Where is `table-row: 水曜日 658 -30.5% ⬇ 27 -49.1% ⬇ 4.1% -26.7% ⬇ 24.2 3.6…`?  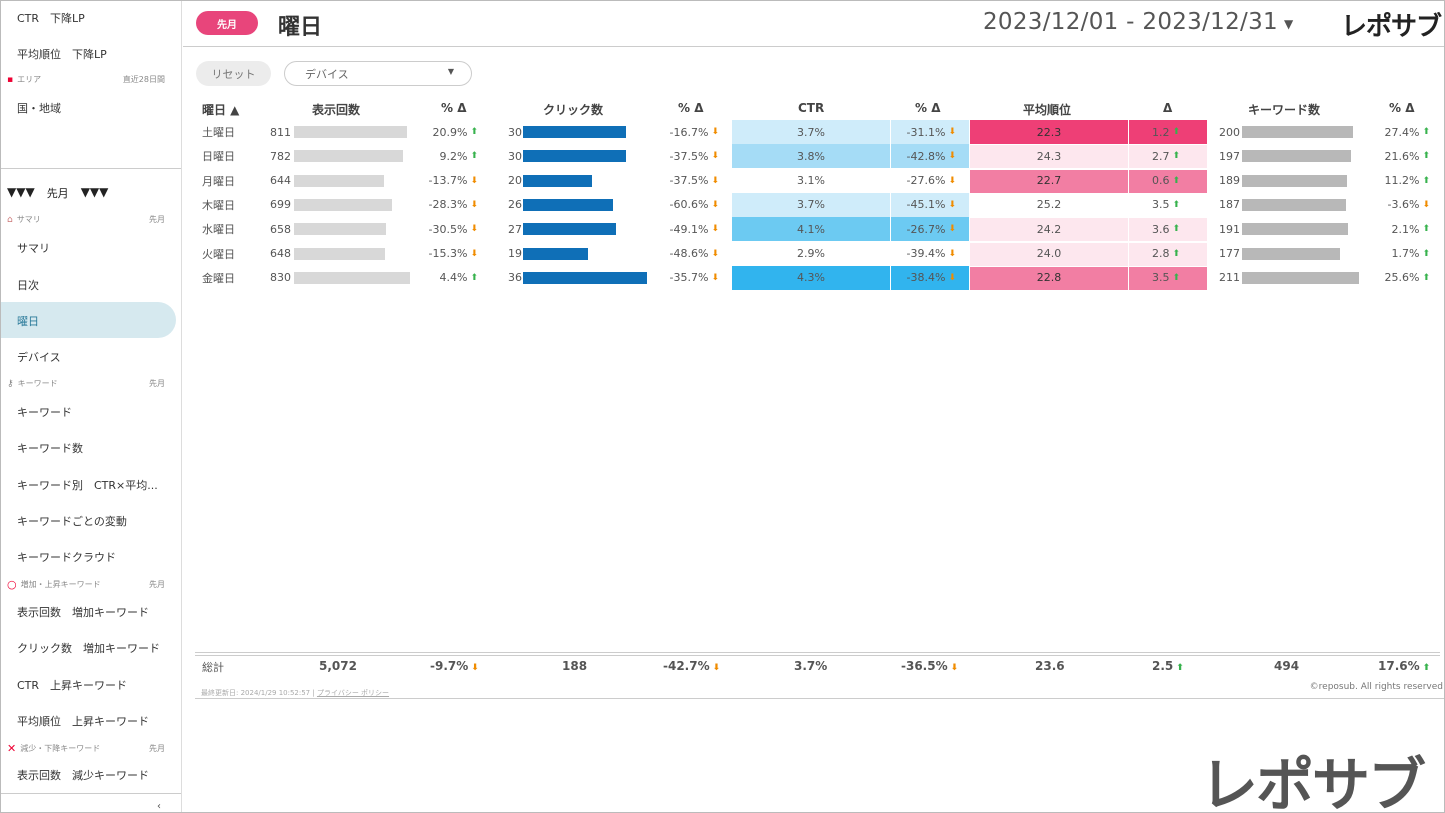
table-row: 水曜日 658 -30.5% ⬇ 27 -49.1% ⬇ 4.1% -26.7% ⬇ 24.2 3.6… is located at coordinates (817, 229).